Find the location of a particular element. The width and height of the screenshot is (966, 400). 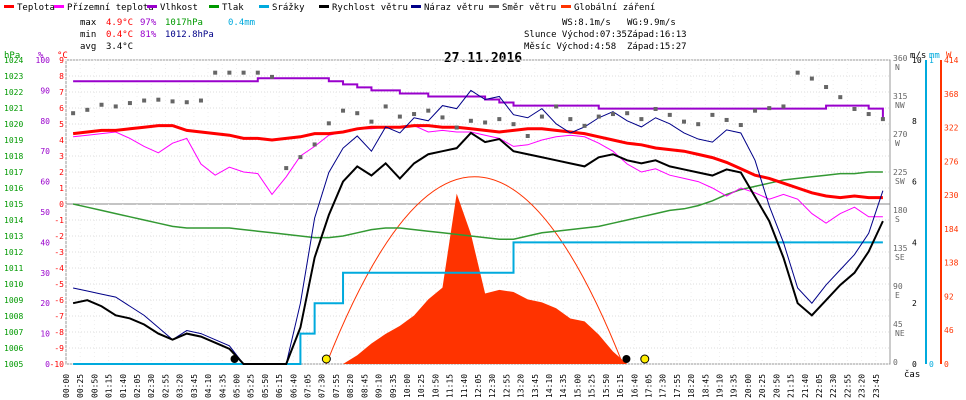

tick-c: -9 is located at coordinates (59, 348).